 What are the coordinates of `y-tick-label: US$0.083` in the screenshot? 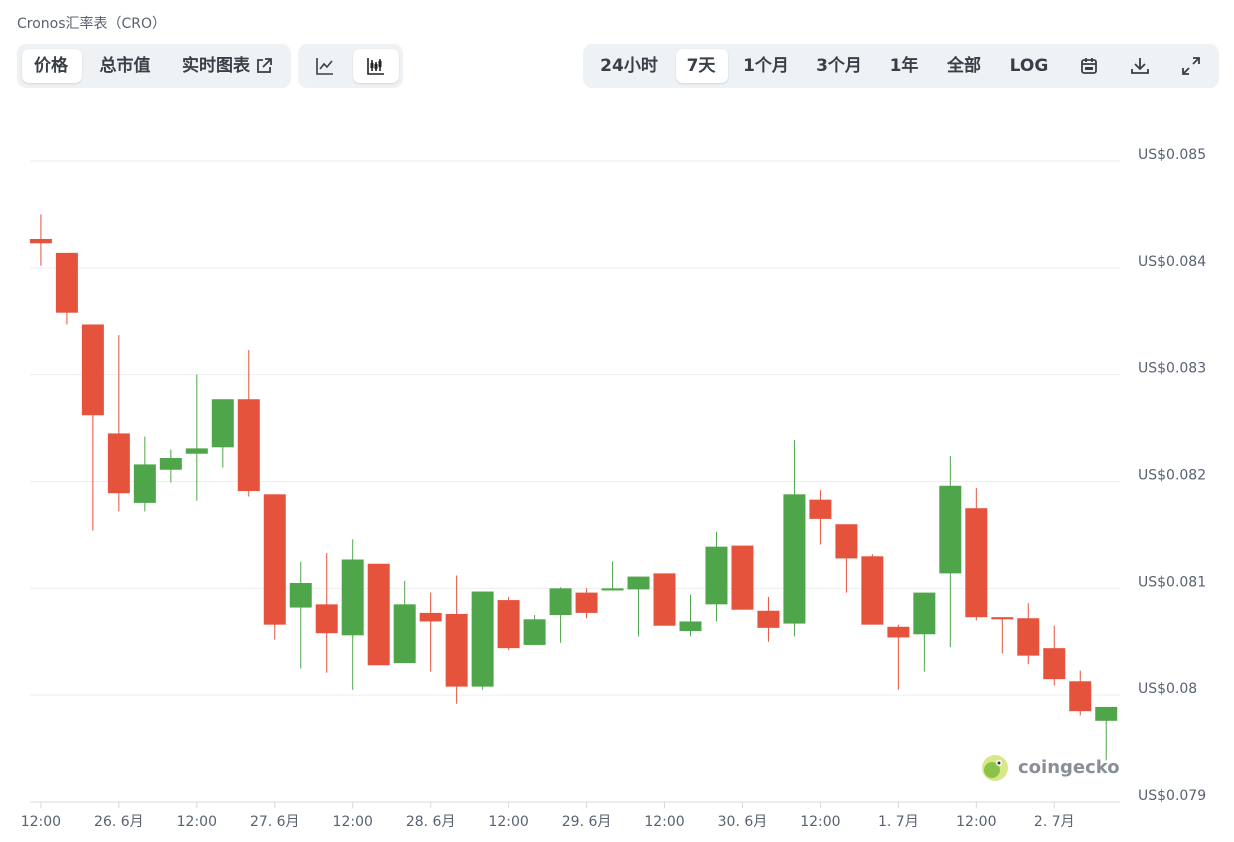 It's located at (1172, 369).